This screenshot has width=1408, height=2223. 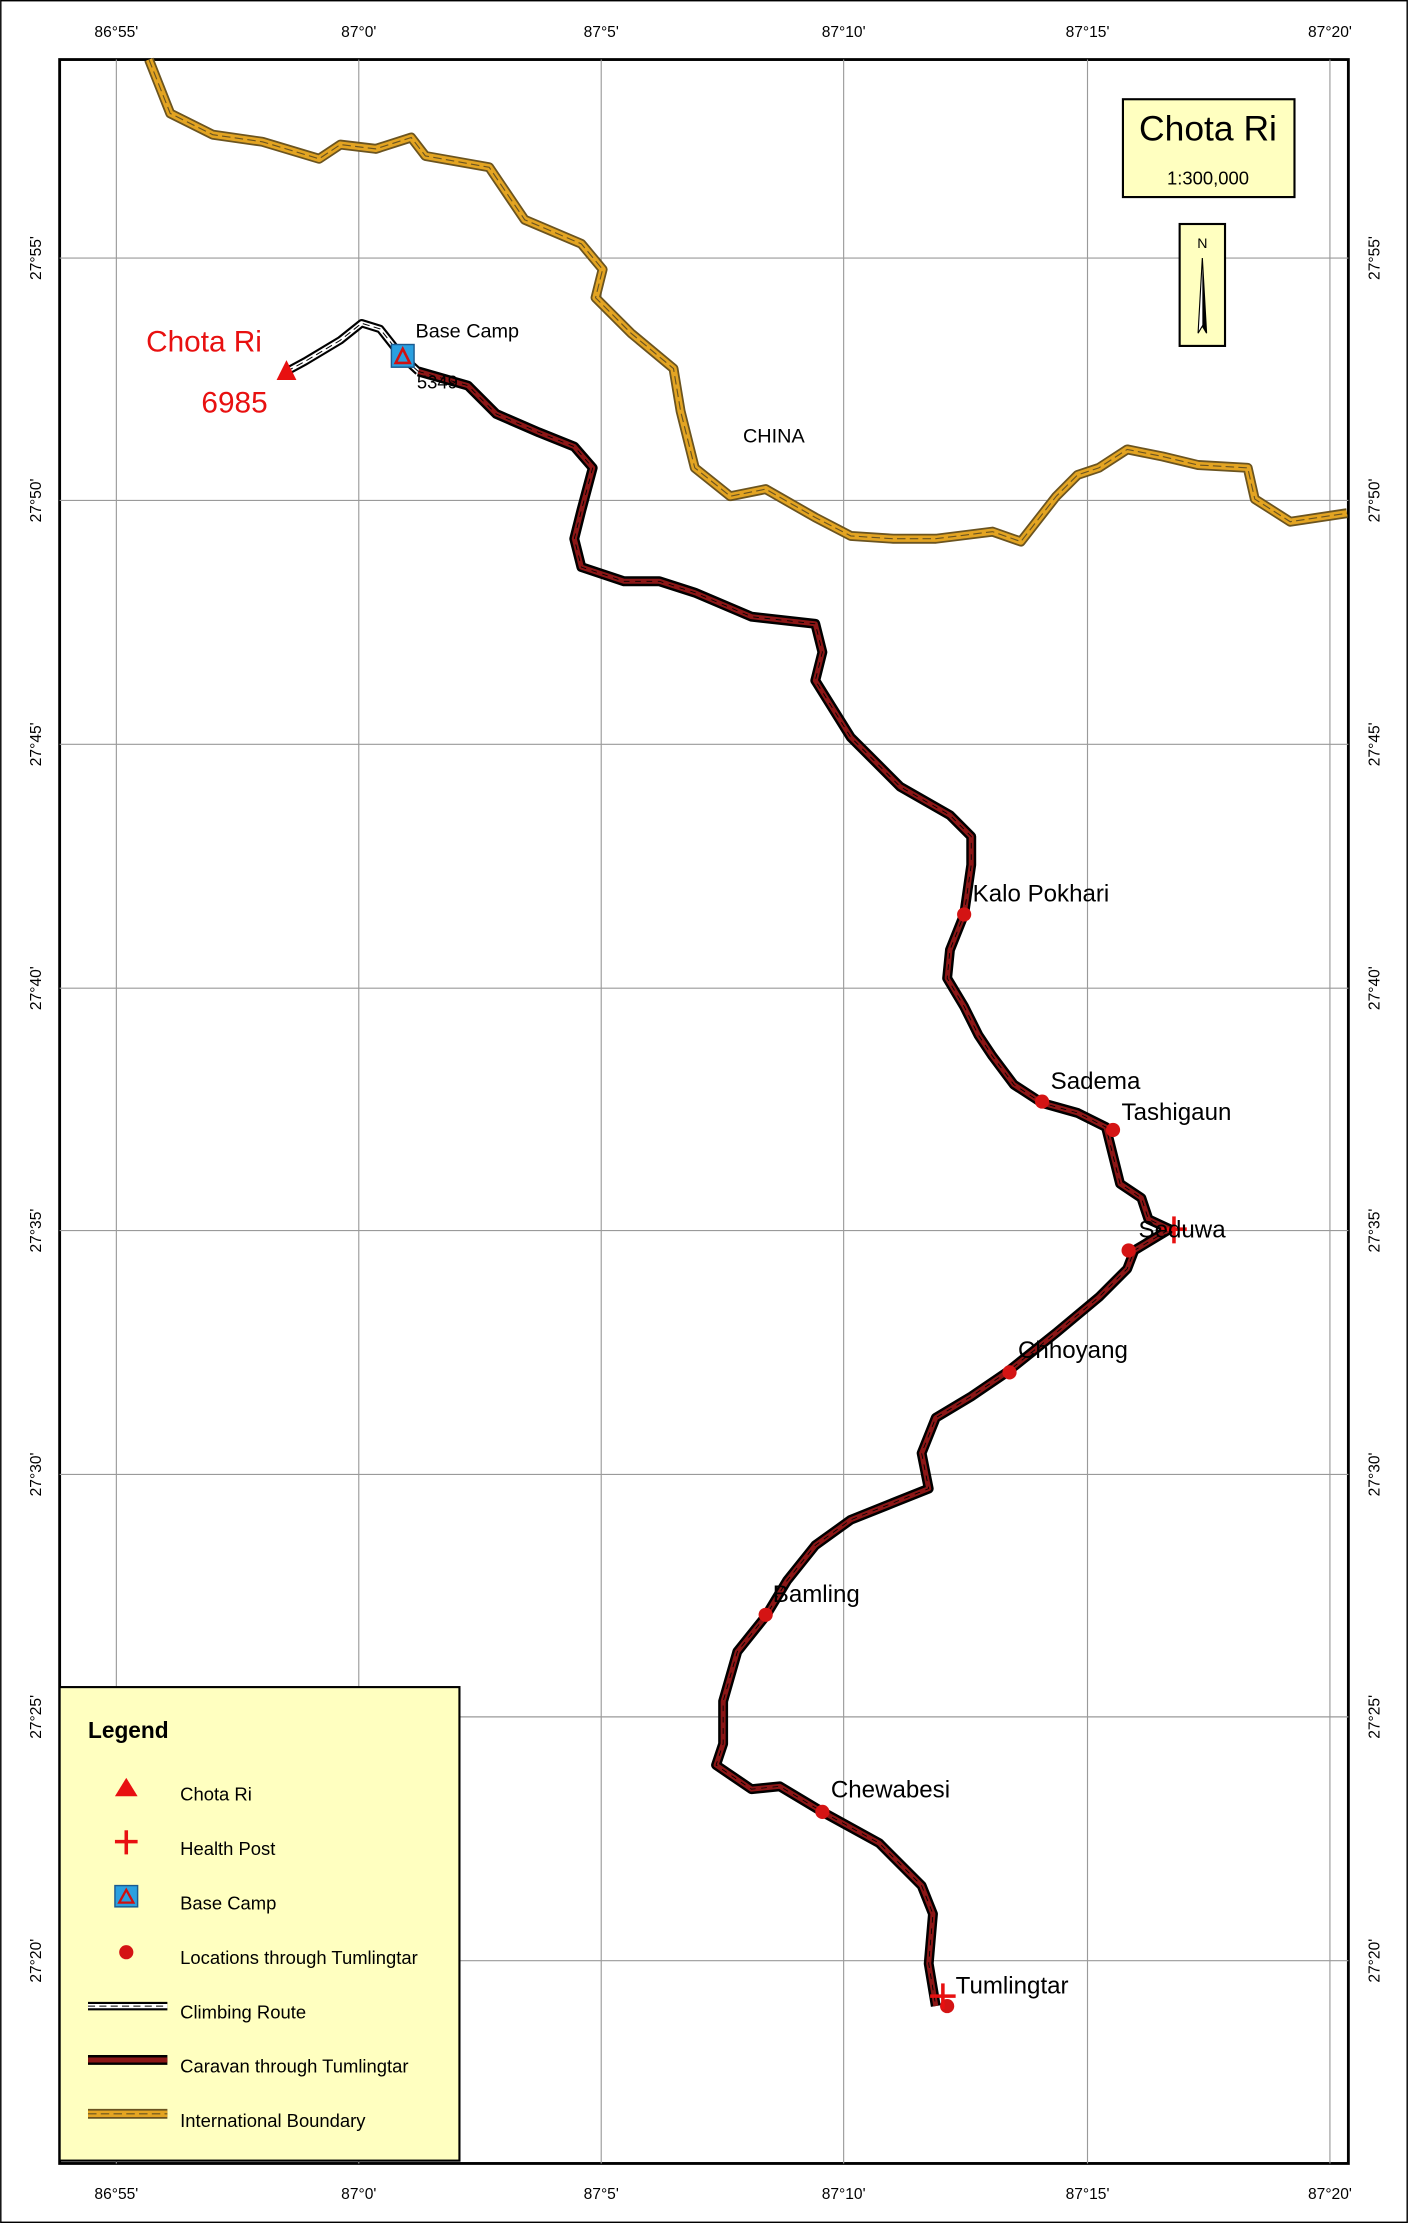 What do you see at coordinates (1073, 1350) in the screenshot?
I see `place-label: Chhoyang` at bounding box center [1073, 1350].